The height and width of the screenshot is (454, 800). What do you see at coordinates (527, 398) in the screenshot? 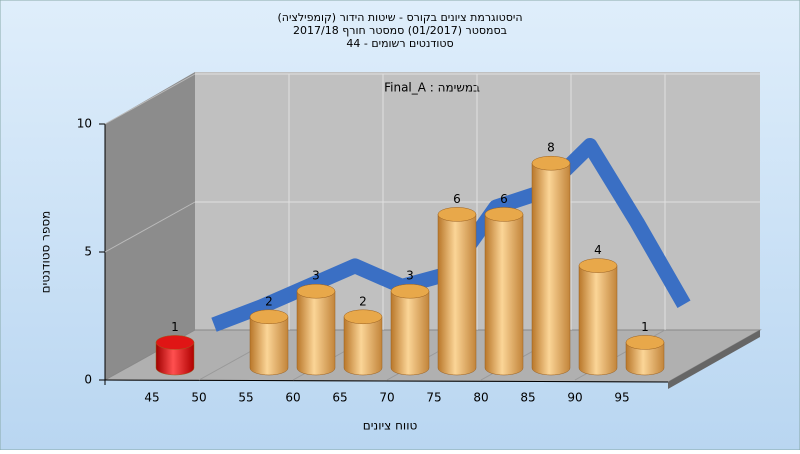
I see `x-tick-label: 85` at bounding box center [527, 398].